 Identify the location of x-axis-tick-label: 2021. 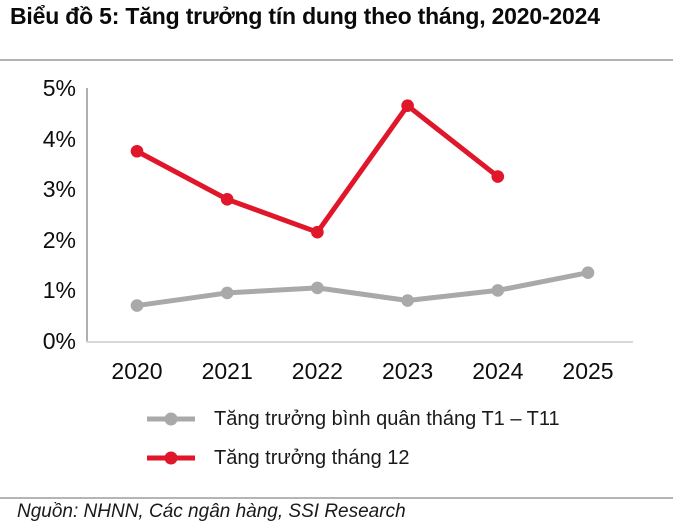
(227, 371).